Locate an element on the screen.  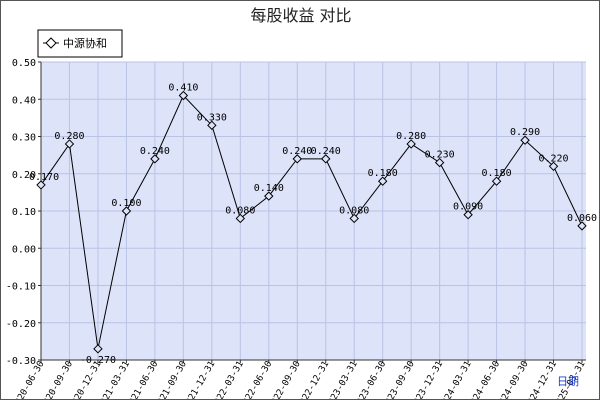
data-label: 0.410 is located at coordinates (183, 88).